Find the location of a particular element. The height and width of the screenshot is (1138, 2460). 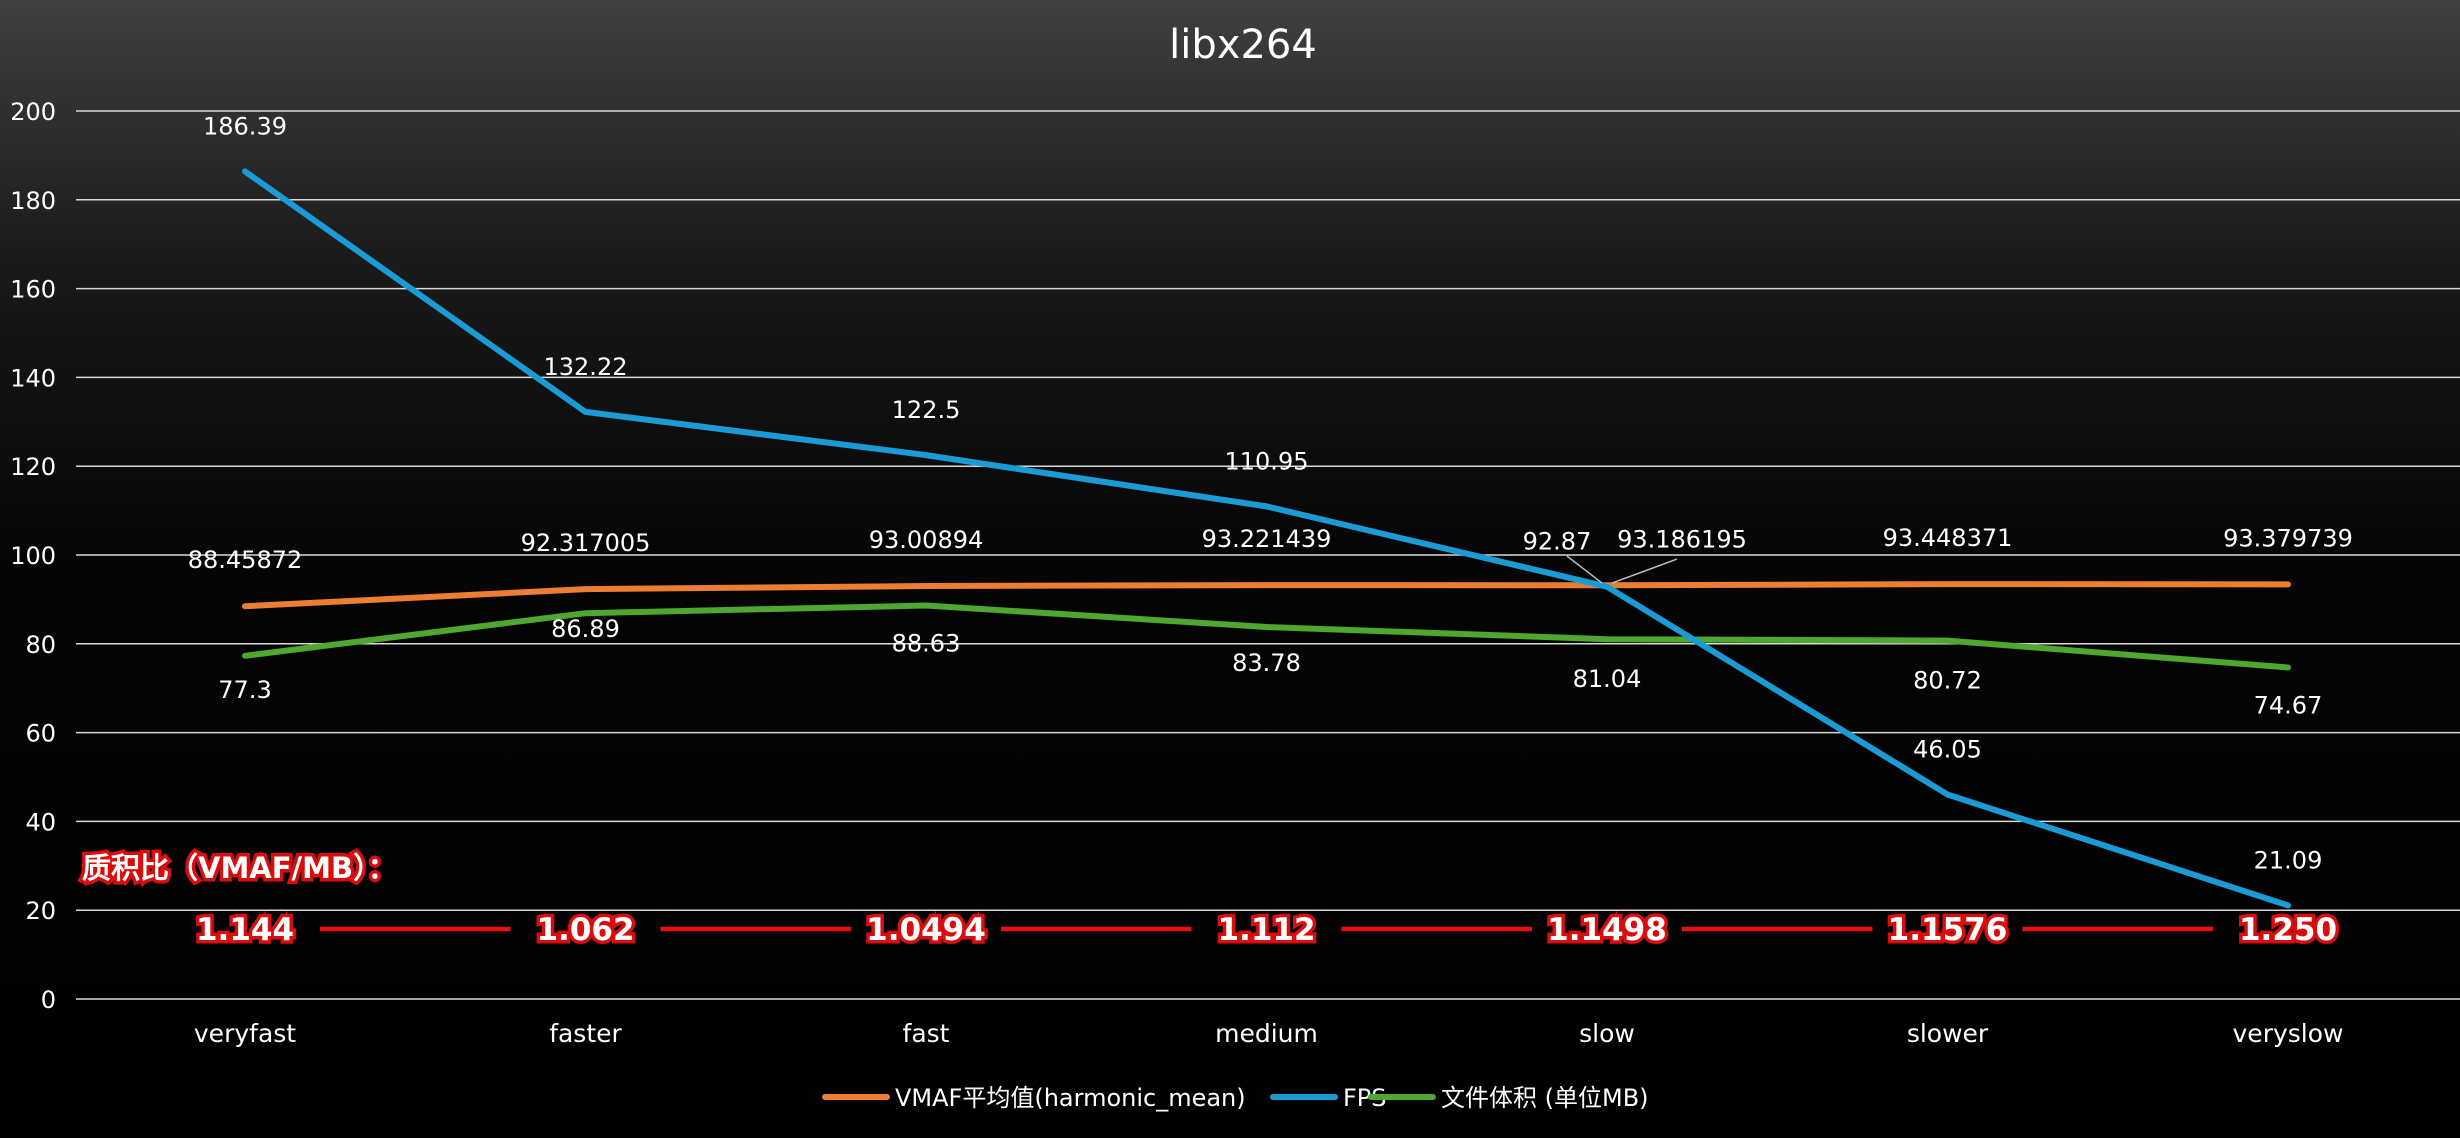

data-label: 122.5 is located at coordinates (926, 410).